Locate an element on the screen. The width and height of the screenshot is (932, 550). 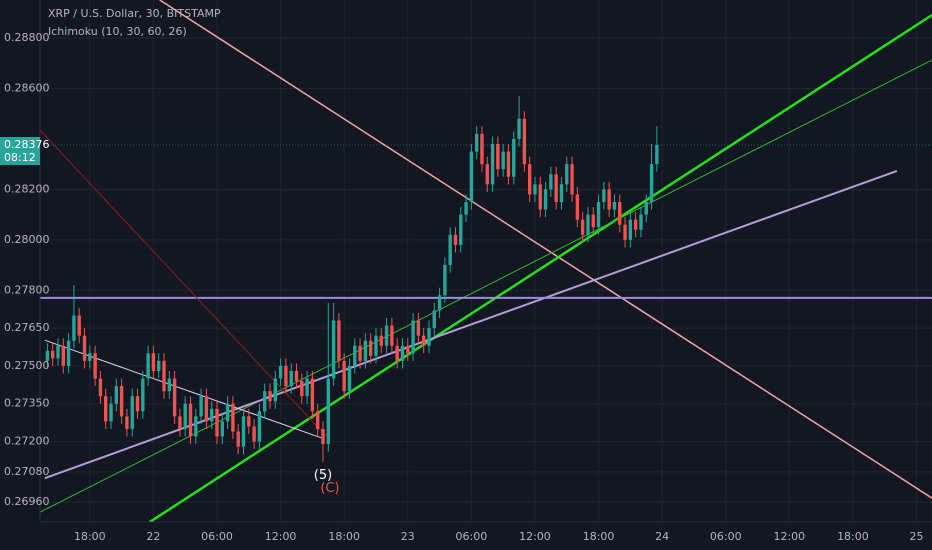
y-tick-label: 0.26960 is located at coordinates (27, 501).